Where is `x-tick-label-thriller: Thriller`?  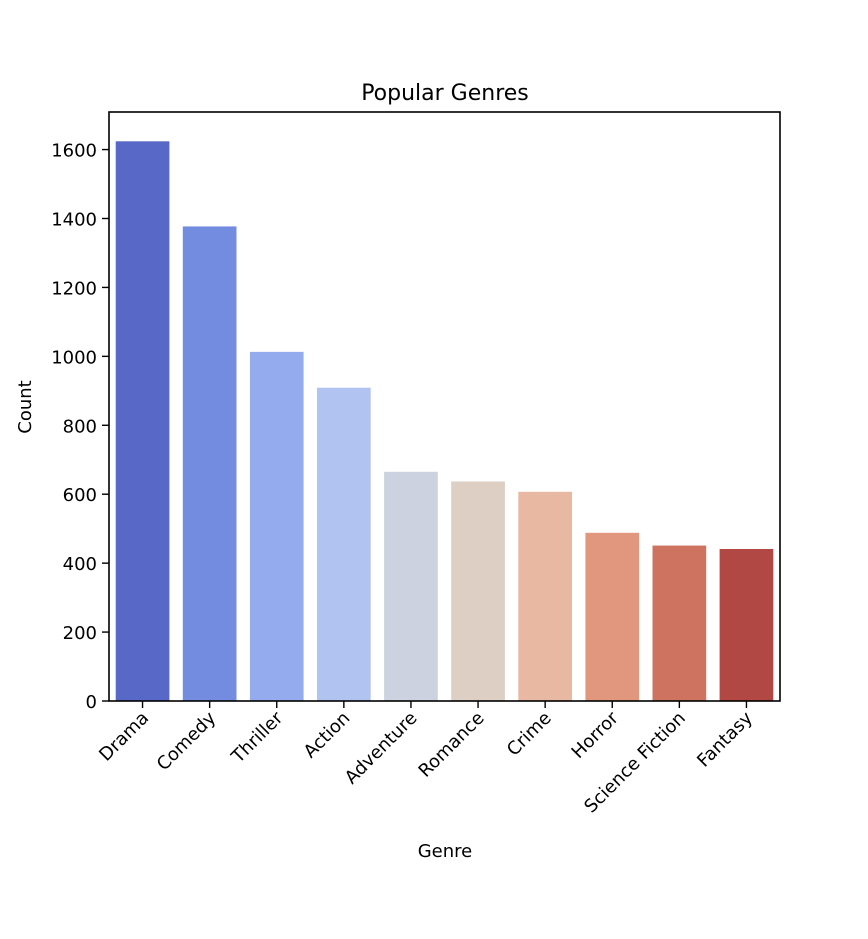
x-tick-label-thriller: Thriller is located at coordinates (257, 737).